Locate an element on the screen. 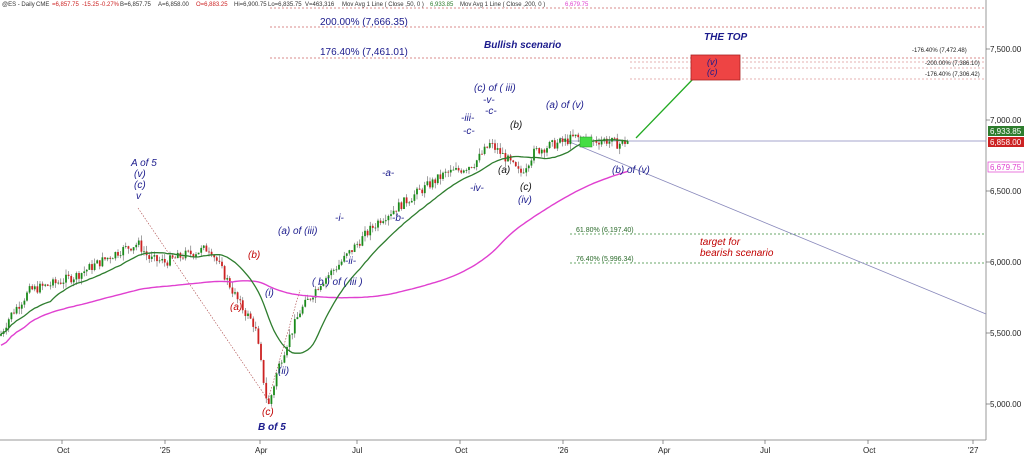 This screenshot has width=1024, height=456. wave-minus-c2: -c- is located at coordinates (491, 111).